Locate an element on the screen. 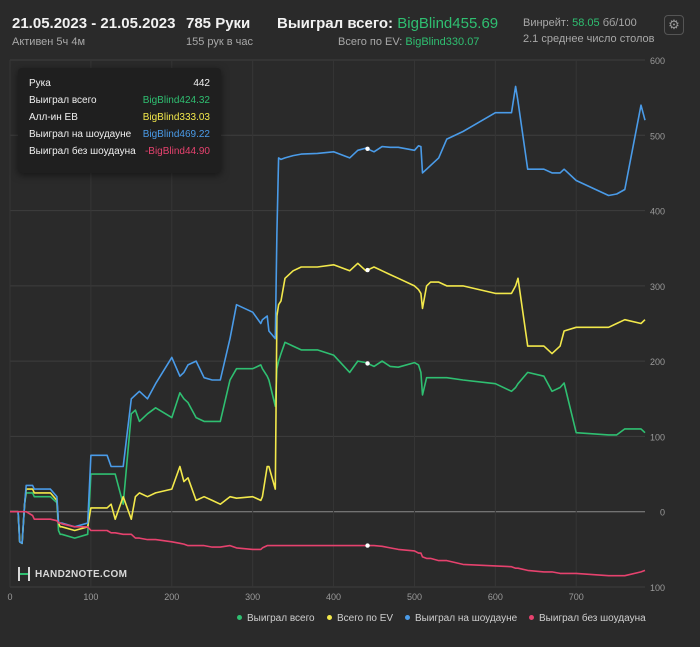 This screenshot has width=700, height=647. settings-gear-icon: ⚙ is located at coordinates (674, 25).